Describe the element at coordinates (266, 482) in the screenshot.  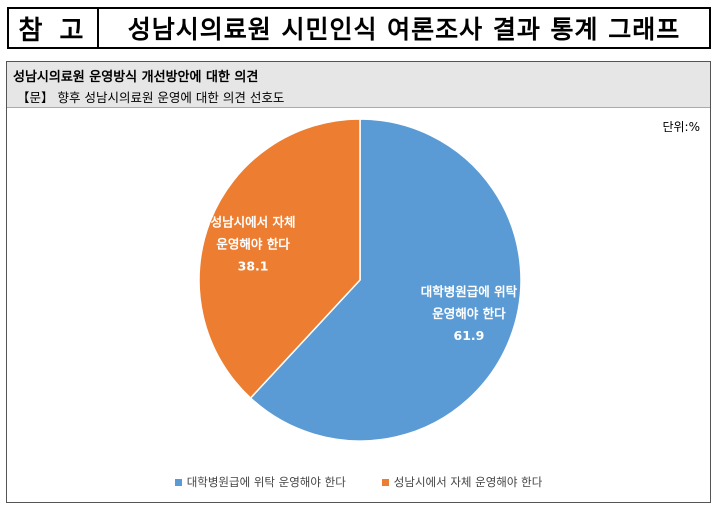
I see `legend-label-a: 대학병원급에 위탁 운영해야 한다` at that location.